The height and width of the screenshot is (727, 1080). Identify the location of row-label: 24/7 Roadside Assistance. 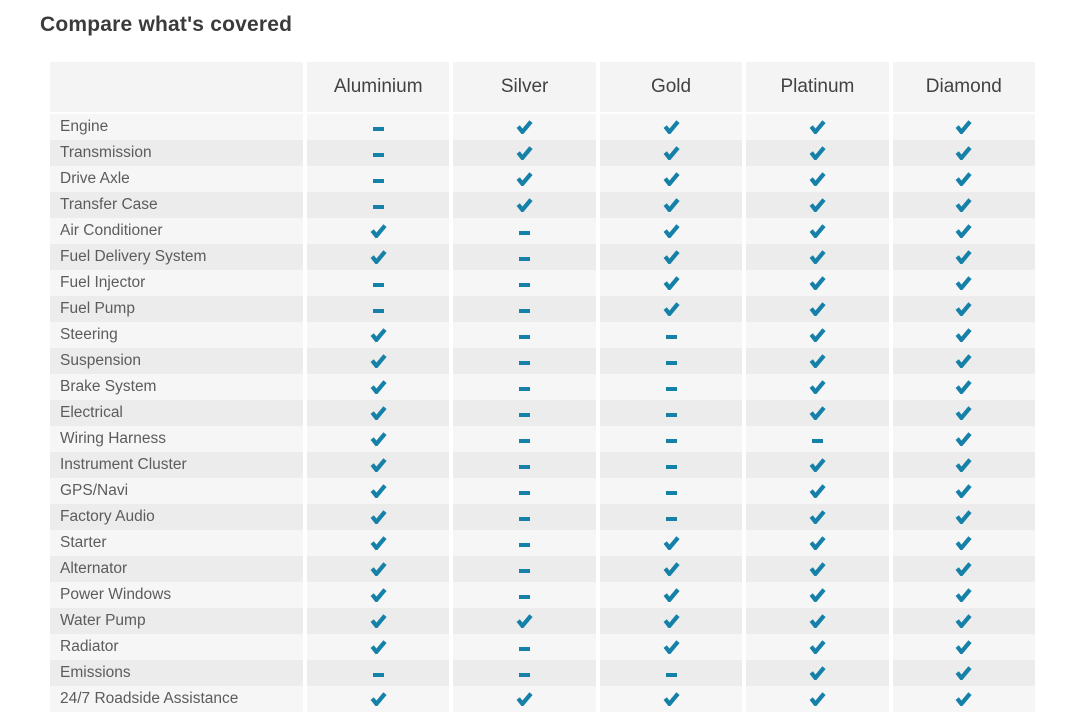
(176, 699).